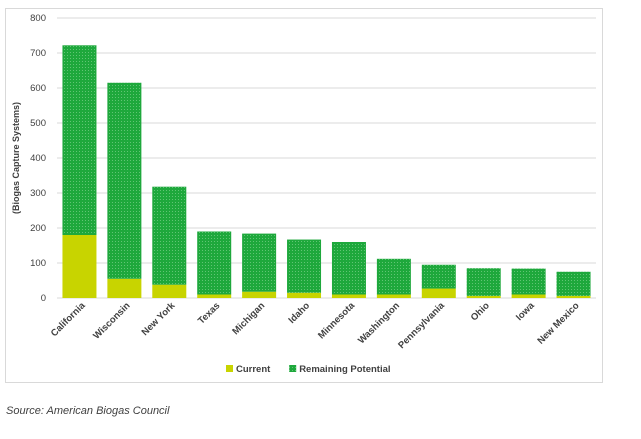 The width and height of the screenshot is (641, 439). Describe the element at coordinates (337, 321) in the screenshot. I see `x-tick-label: Minnesota` at that location.